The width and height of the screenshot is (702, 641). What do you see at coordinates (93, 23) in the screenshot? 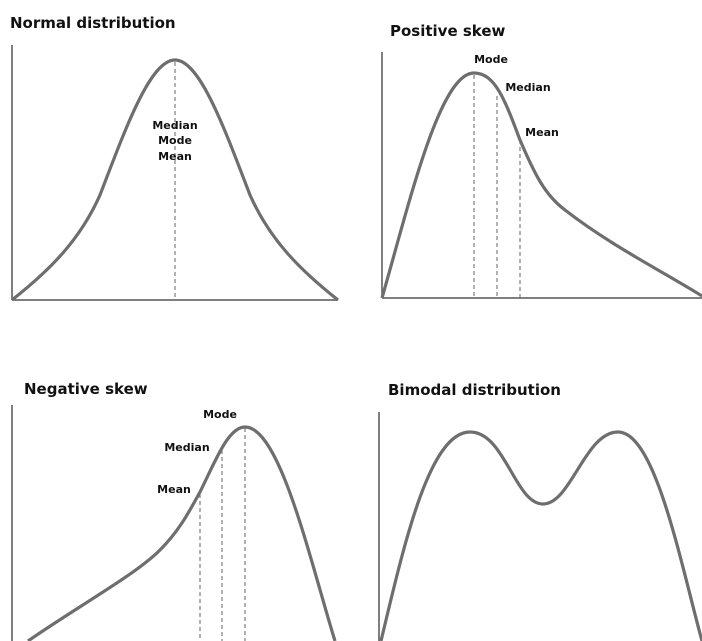
I see `panel-title: Normal distribution` at bounding box center [93, 23].